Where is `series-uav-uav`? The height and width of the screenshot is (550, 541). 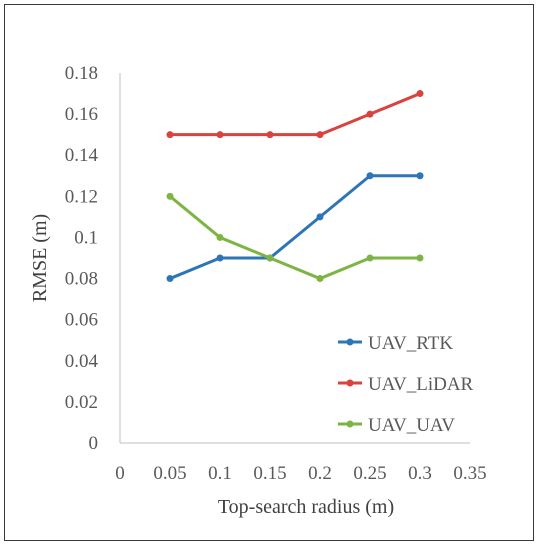
series-uav-uav is located at coordinates (295, 237).